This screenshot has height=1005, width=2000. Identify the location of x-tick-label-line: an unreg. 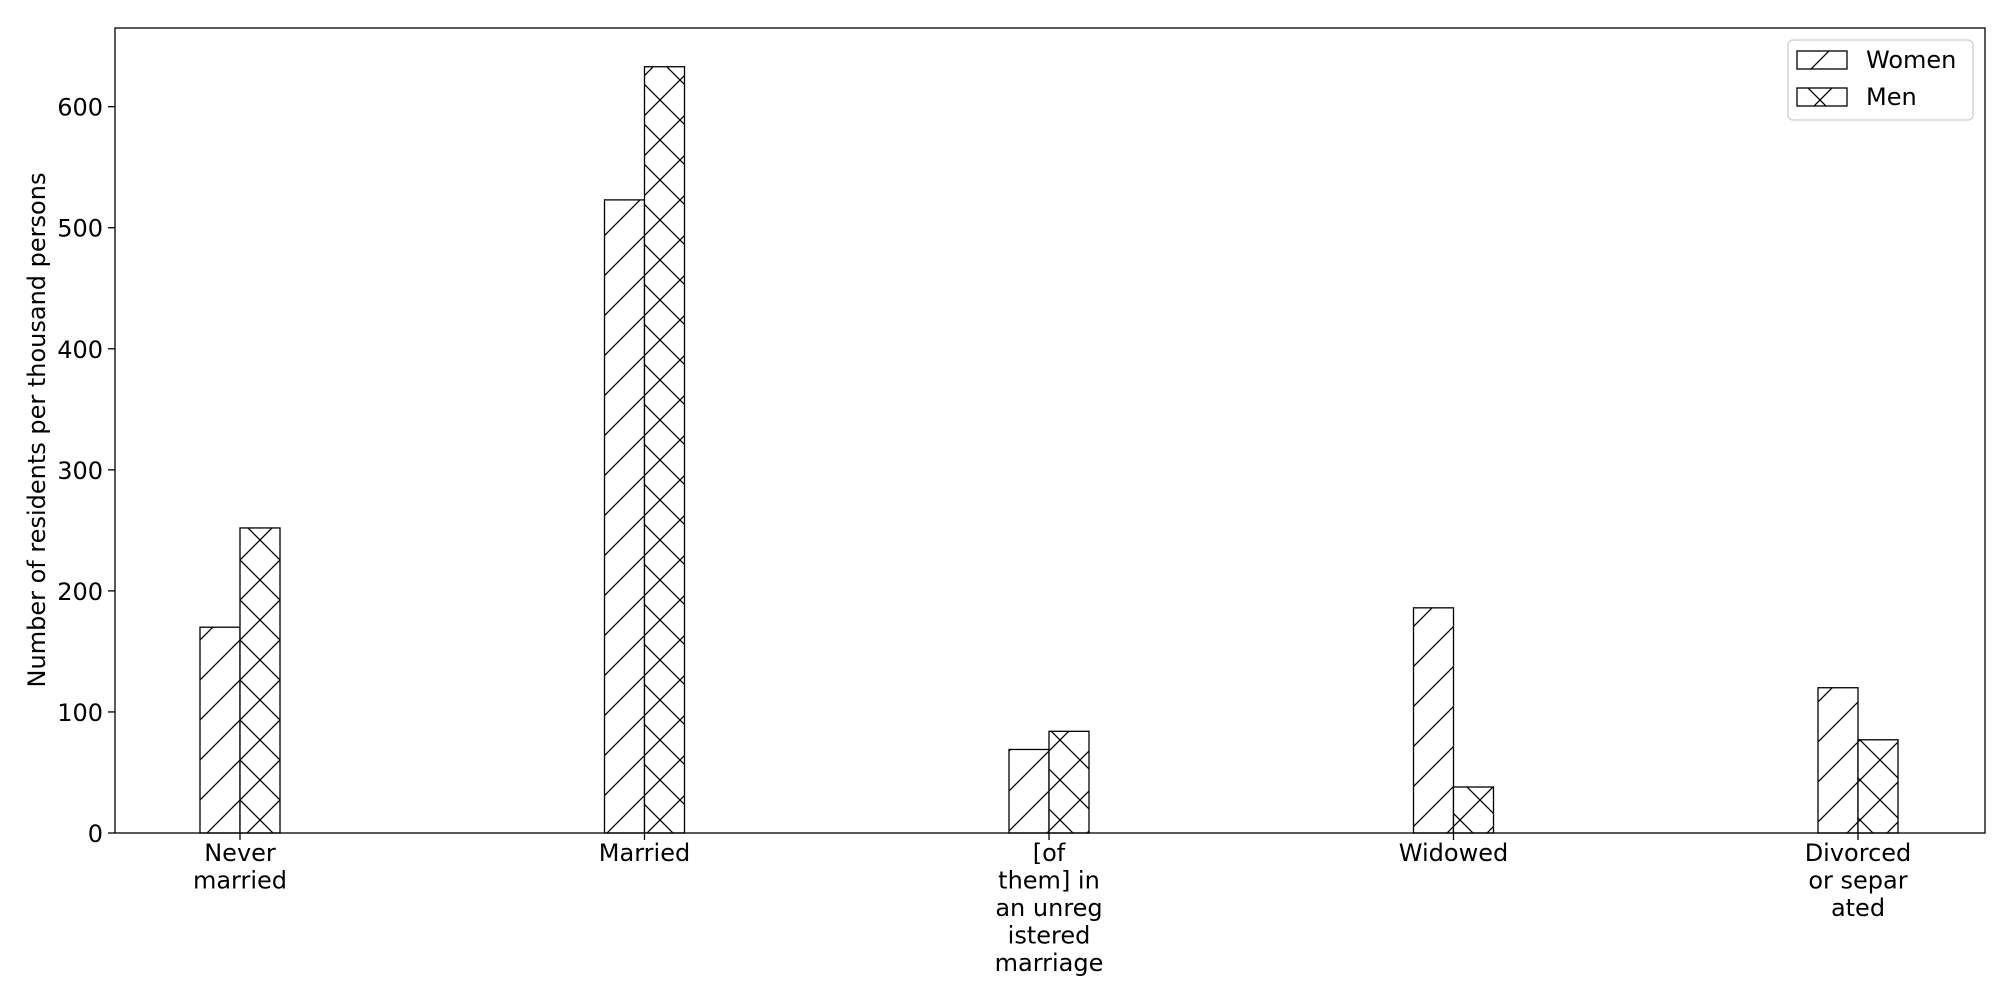
(1048, 908).